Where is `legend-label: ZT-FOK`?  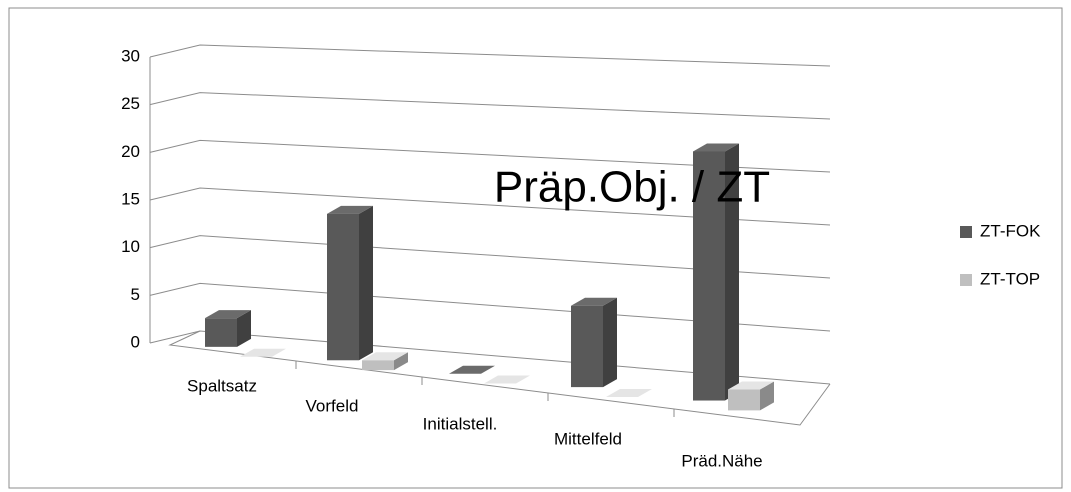 legend-label: ZT-FOK is located at coordinates (1010, 230).